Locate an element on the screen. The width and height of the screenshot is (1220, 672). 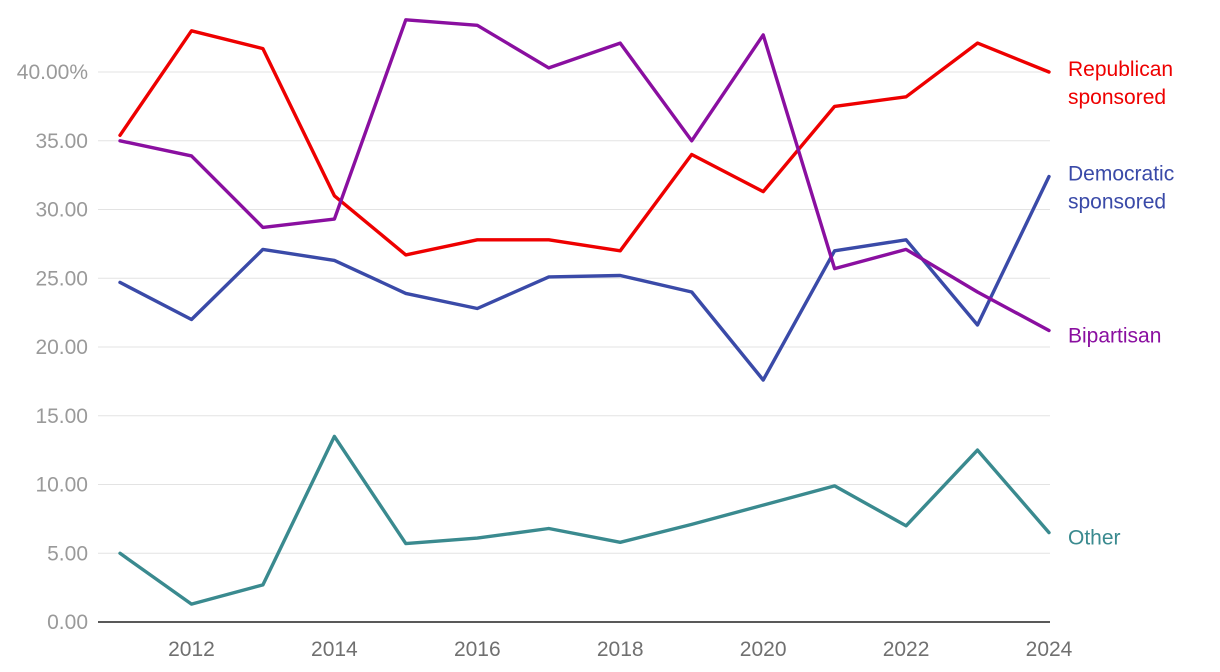
series-label-line: Republican is located at coordinates (1120, 69).